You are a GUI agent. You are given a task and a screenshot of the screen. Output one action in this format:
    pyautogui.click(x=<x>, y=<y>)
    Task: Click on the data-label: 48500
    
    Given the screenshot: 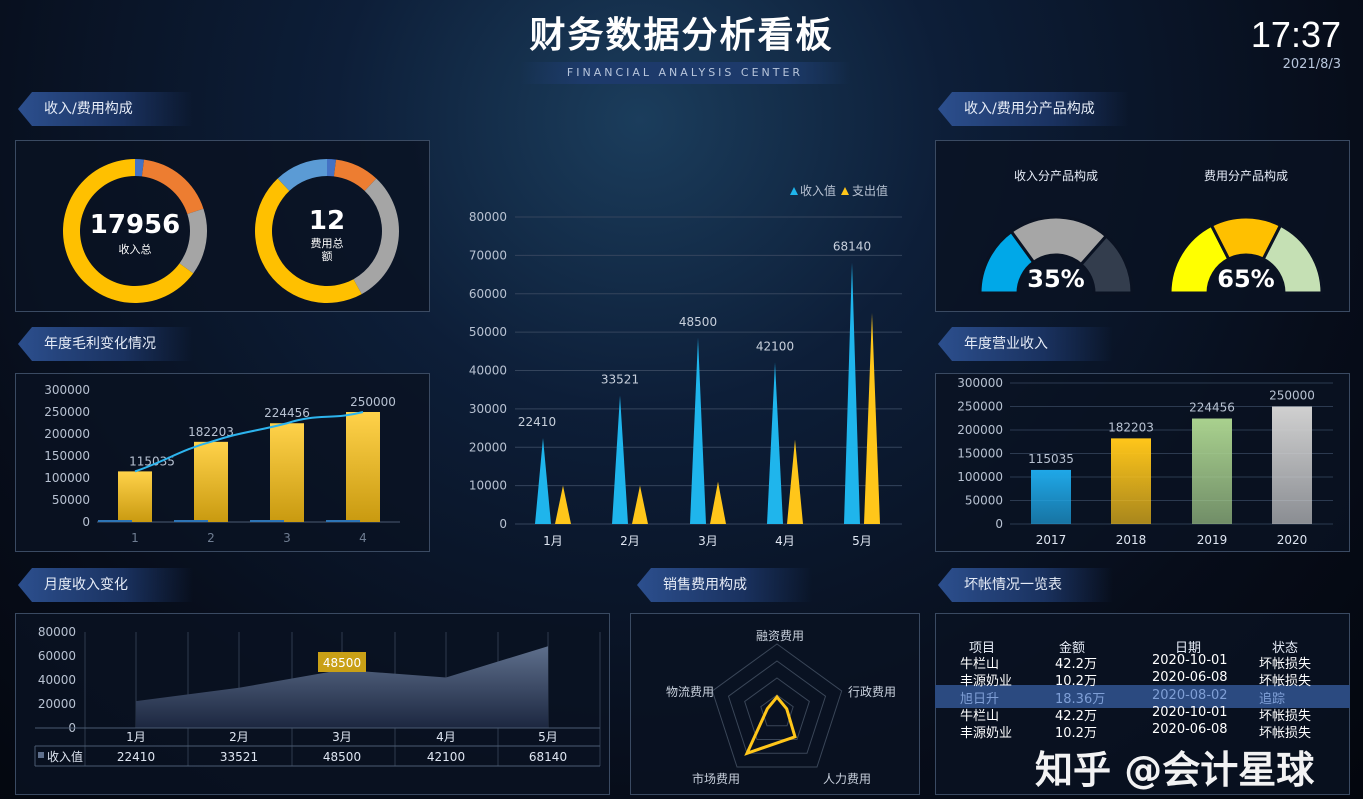 What is the action you would take?
    pyautogui.click(x=698, y=322)
    